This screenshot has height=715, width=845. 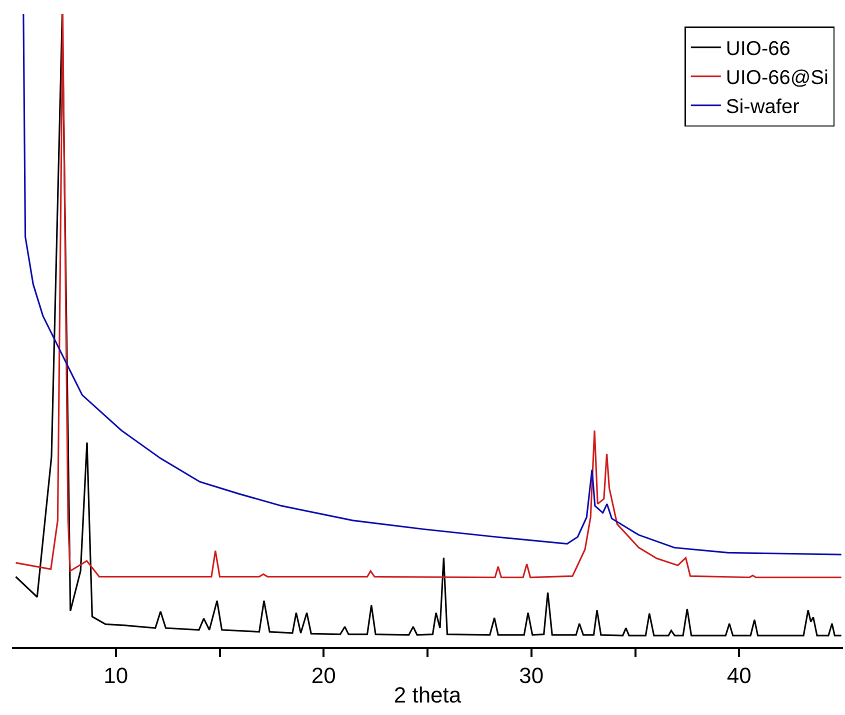 What do you see at coordinates (116, 675) in the screenshot?
I see `x-tick-label: 10` at bounding box center [116, 675].